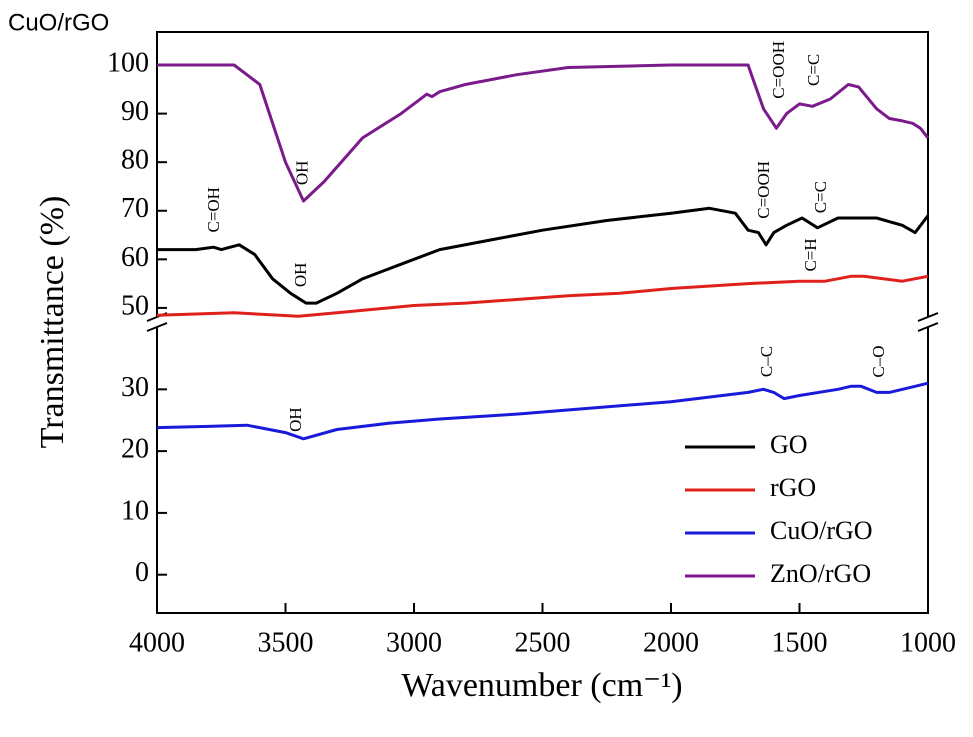 This screenshot has width=973, height=737. I want to click on x-tick-label: 3000, so click(414, 642).